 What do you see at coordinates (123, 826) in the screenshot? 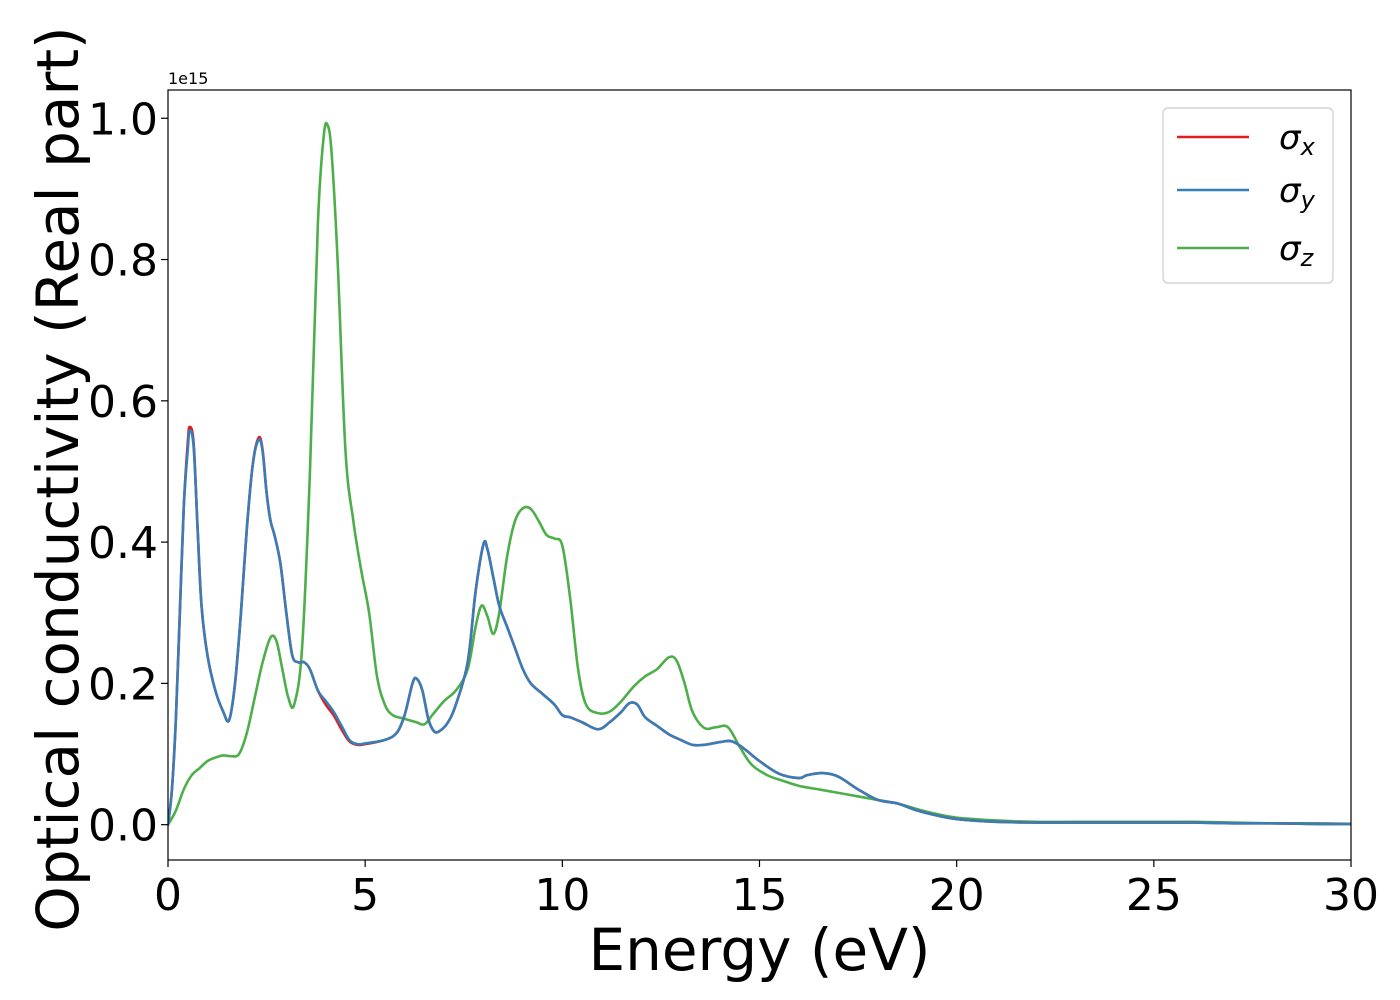
I see `y-tick-label: 0.0` at bounding box center [123, 826].